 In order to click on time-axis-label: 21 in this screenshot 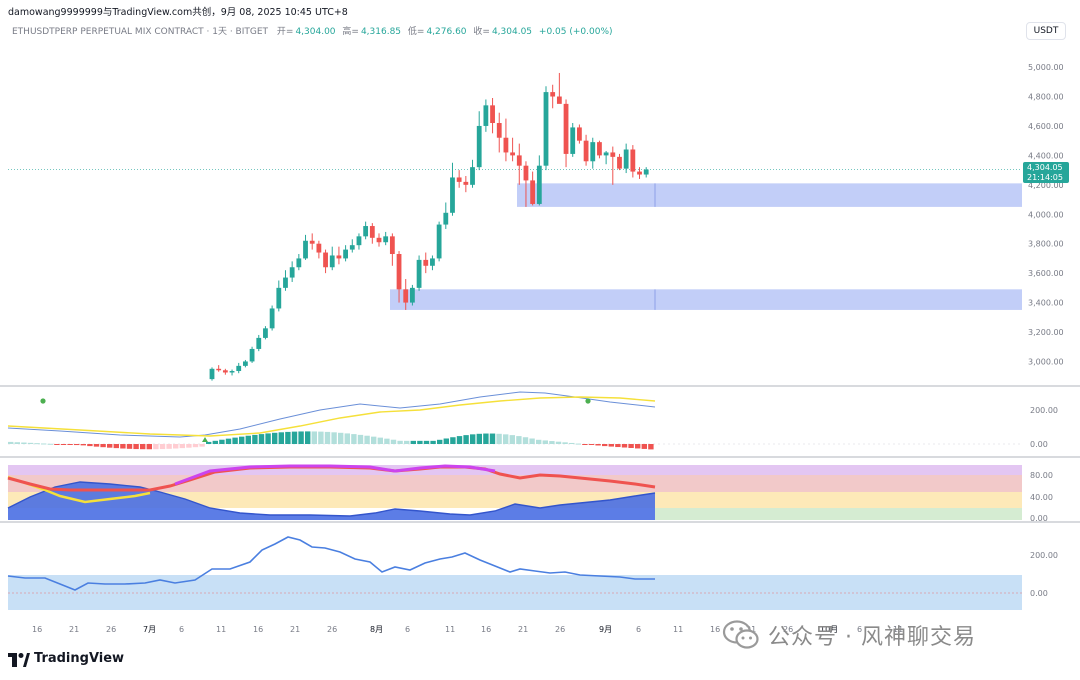, I will do `click(523, 629)`.